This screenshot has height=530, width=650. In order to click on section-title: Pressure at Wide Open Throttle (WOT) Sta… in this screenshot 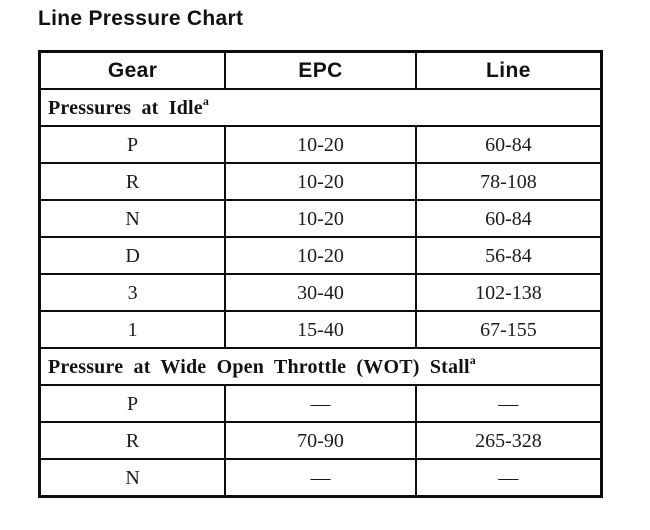, I will do `click(259, 366)`.